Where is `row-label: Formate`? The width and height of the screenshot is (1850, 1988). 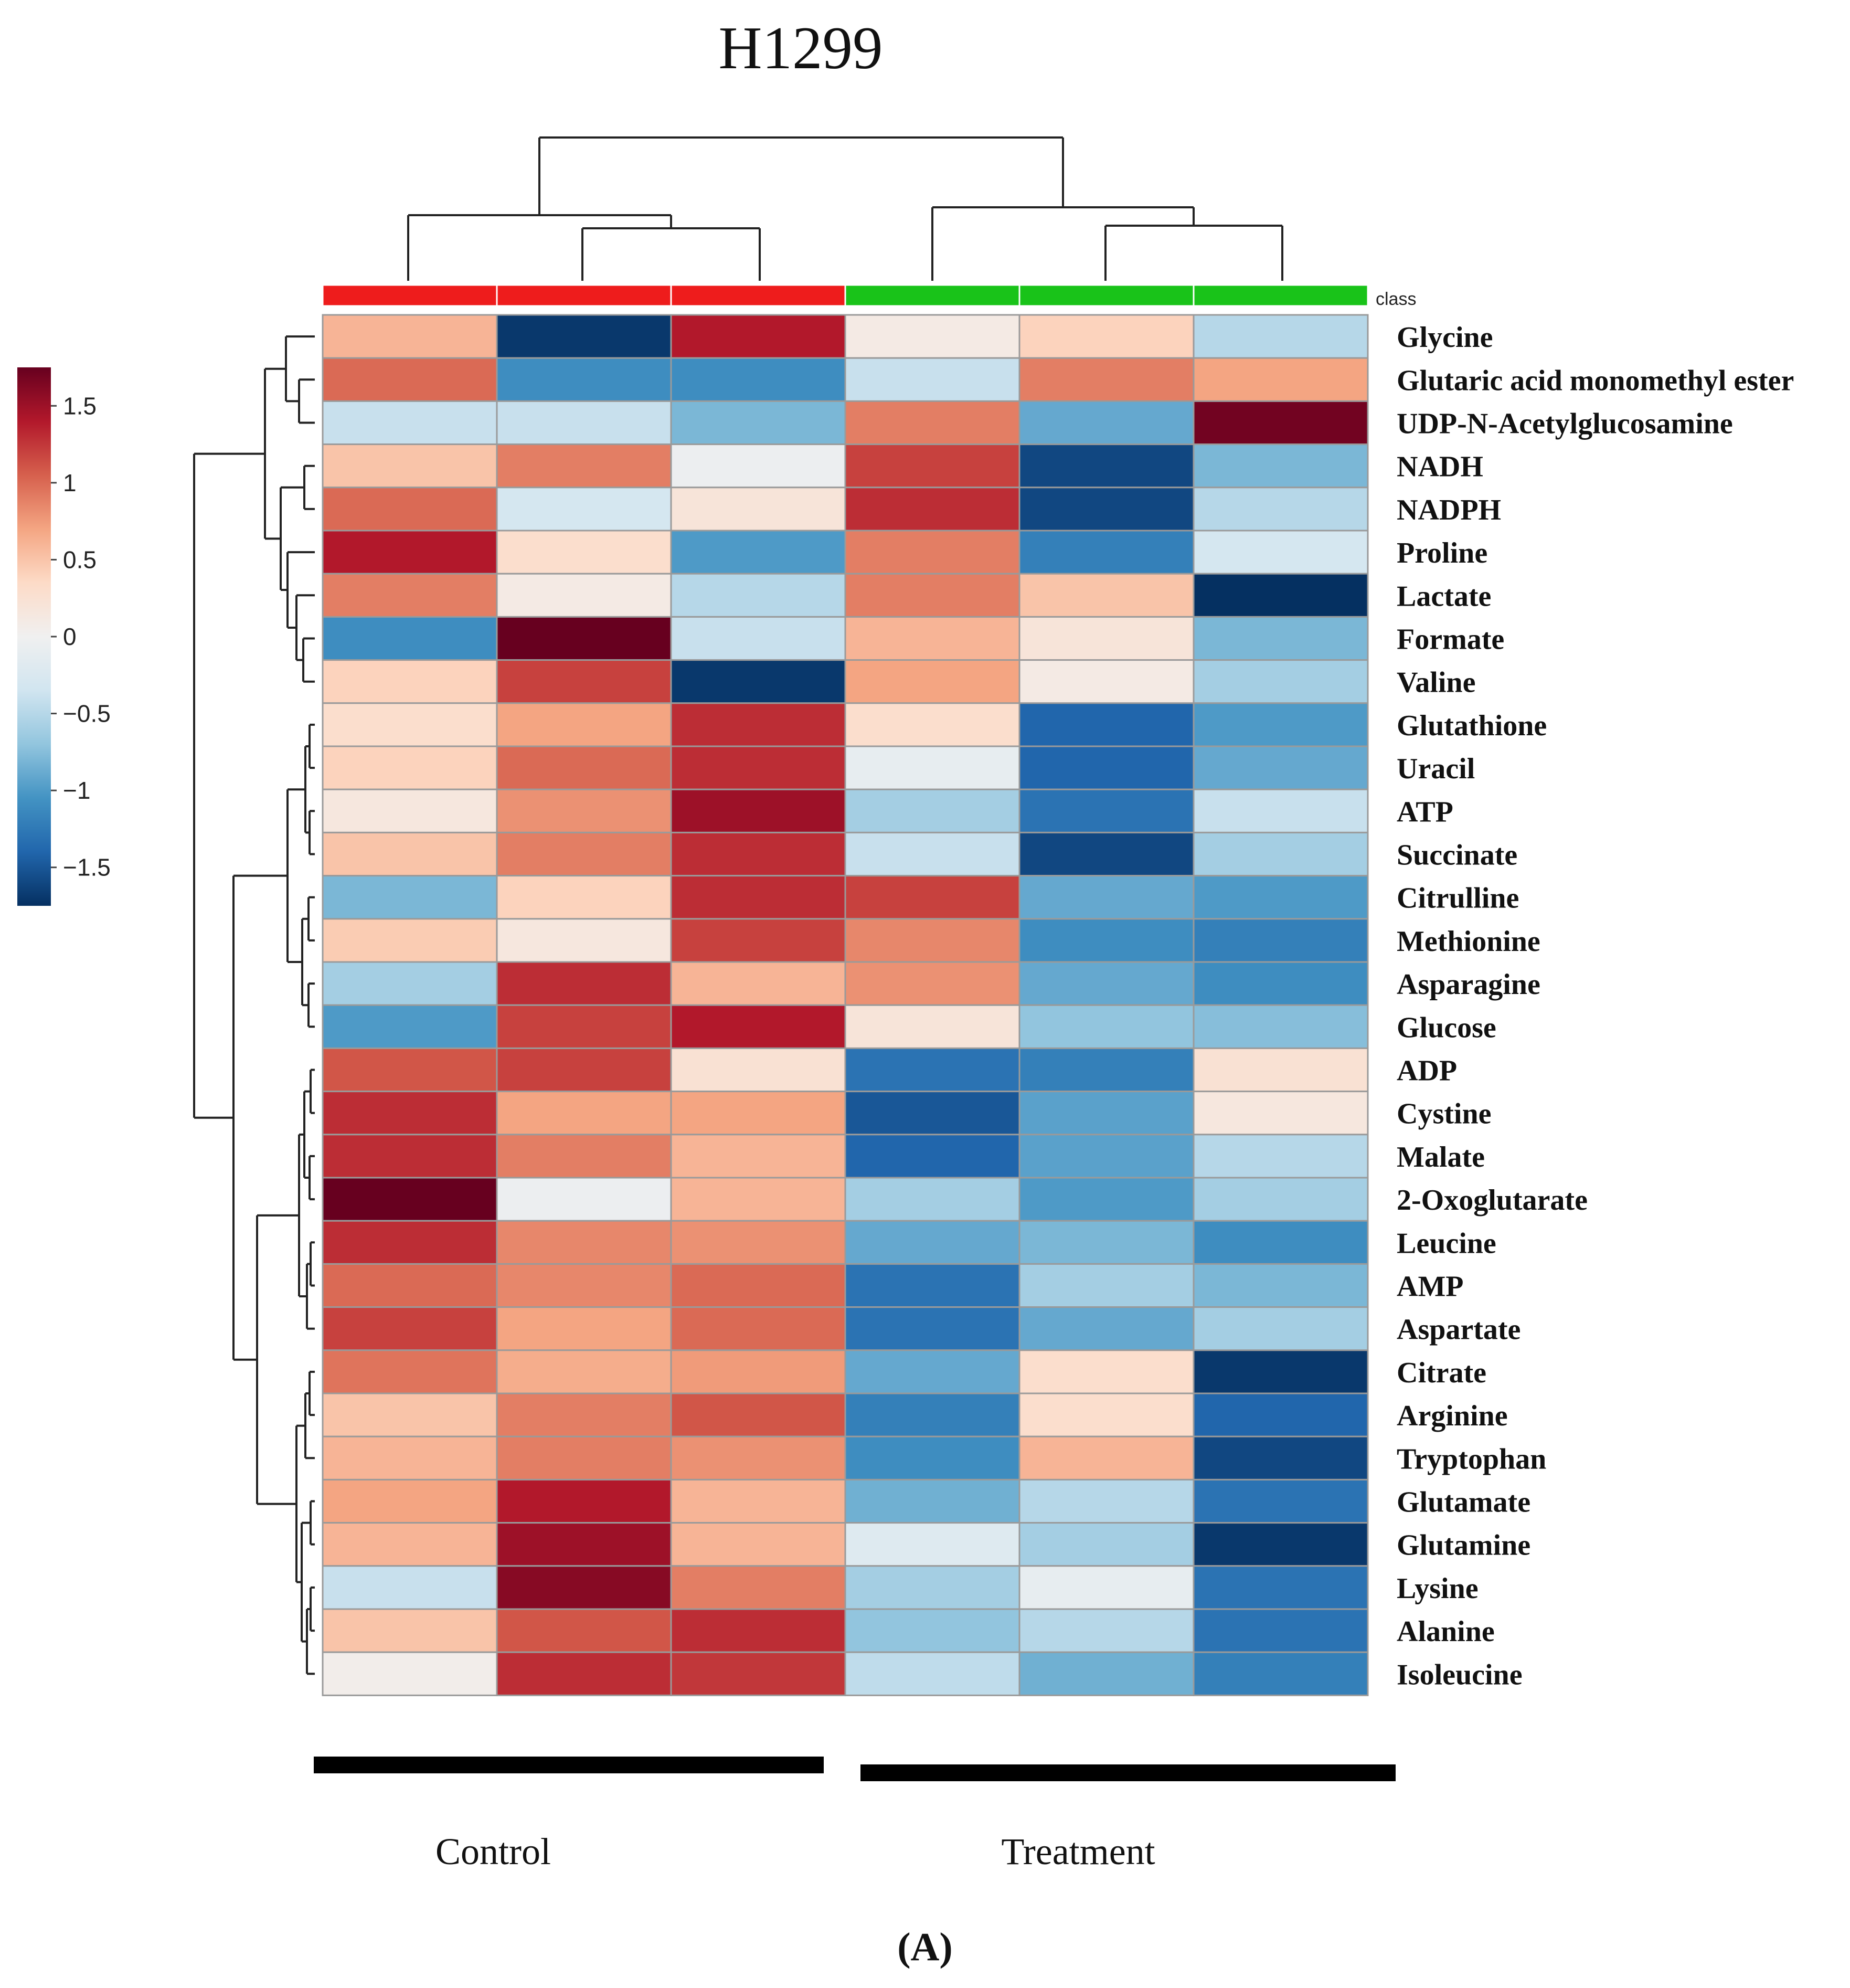
row-label: Formate is located at coordinates (1450, 639).